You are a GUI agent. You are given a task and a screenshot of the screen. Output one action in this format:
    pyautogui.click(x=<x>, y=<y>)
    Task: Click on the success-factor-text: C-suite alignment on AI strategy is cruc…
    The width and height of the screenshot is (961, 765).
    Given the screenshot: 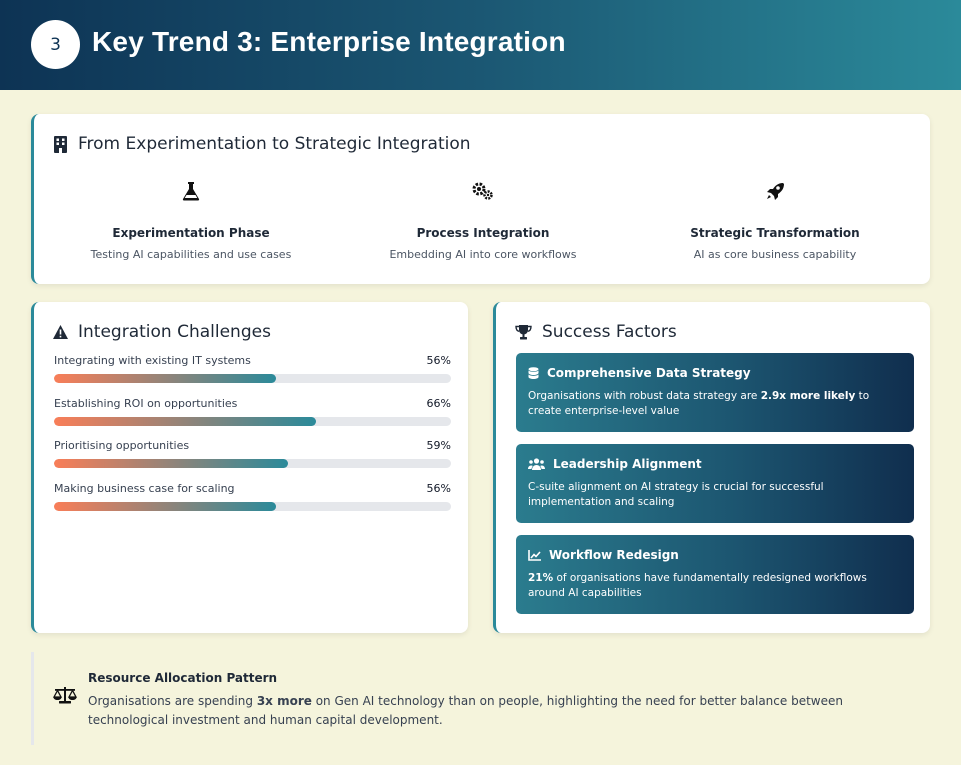 What is the action you would take?
    pyautogui.click(x=676, y=494)
    